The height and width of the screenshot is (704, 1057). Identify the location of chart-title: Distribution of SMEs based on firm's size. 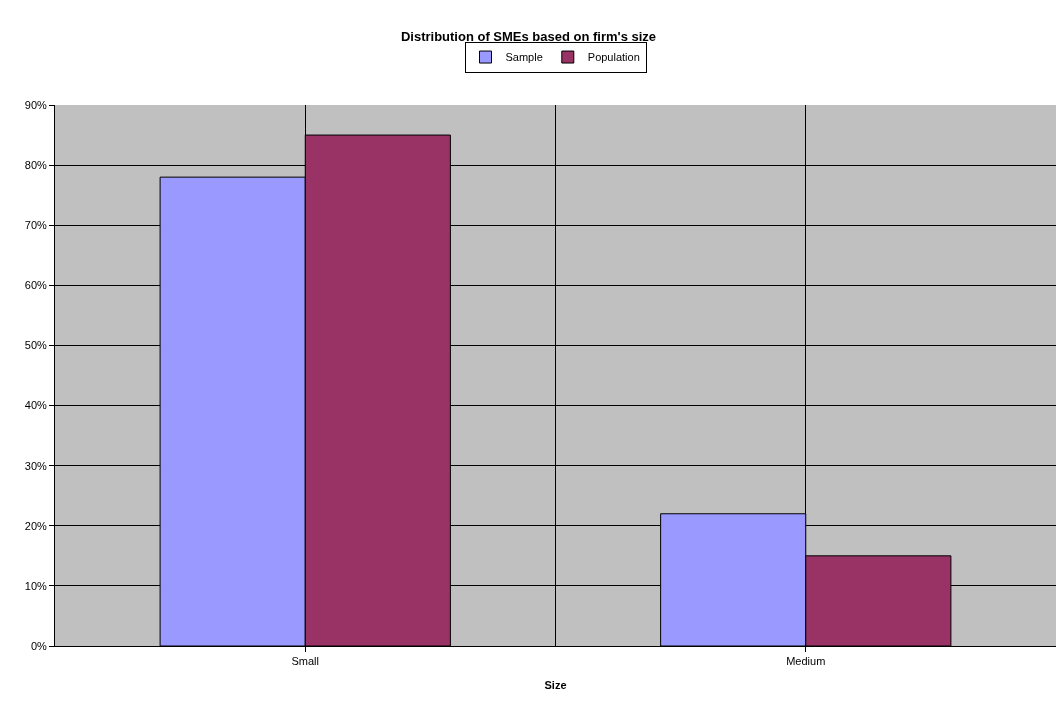
(528, 36).